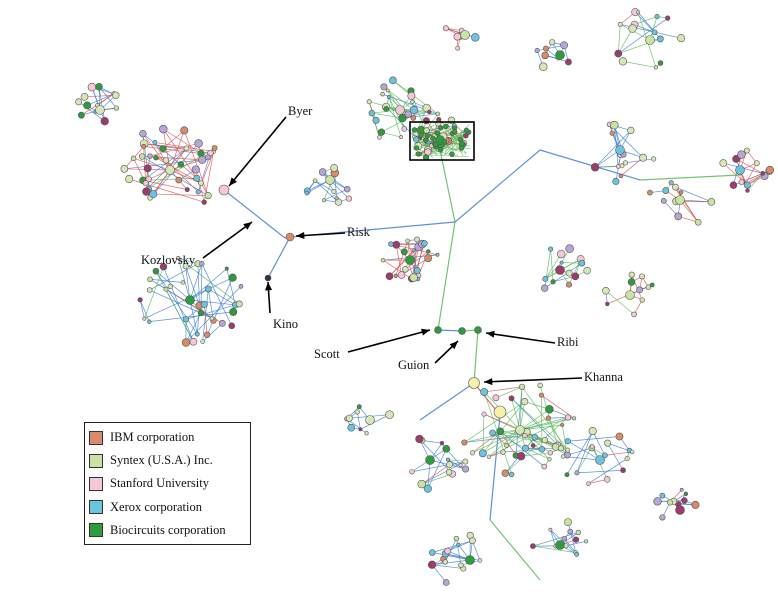 This screenshot has height=611, width=778. Describe the element at coordinates (414, 365) in the screenshot. I see `label-guion: Guion` at that location.